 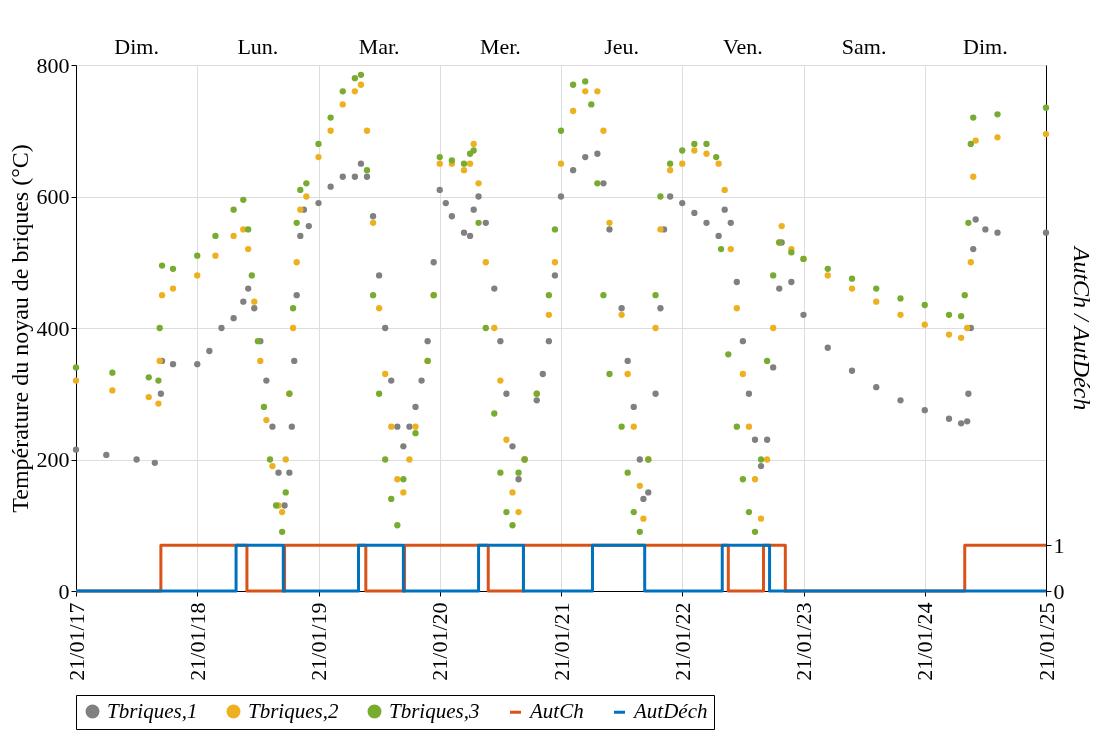 I want to click on y2-tick-label: 1, so click(x=1059, y=545).